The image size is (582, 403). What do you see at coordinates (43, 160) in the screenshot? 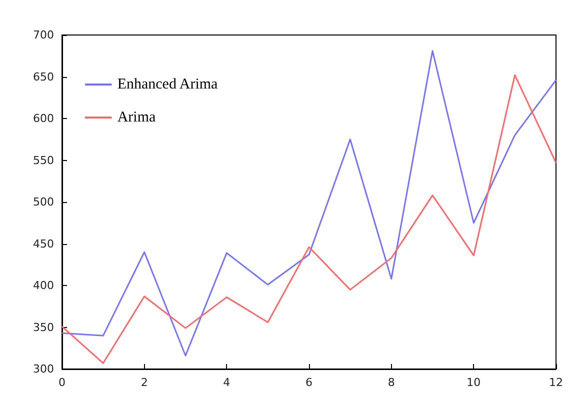
I see `y-tick-label: 550` at bounding box center [43, 160].